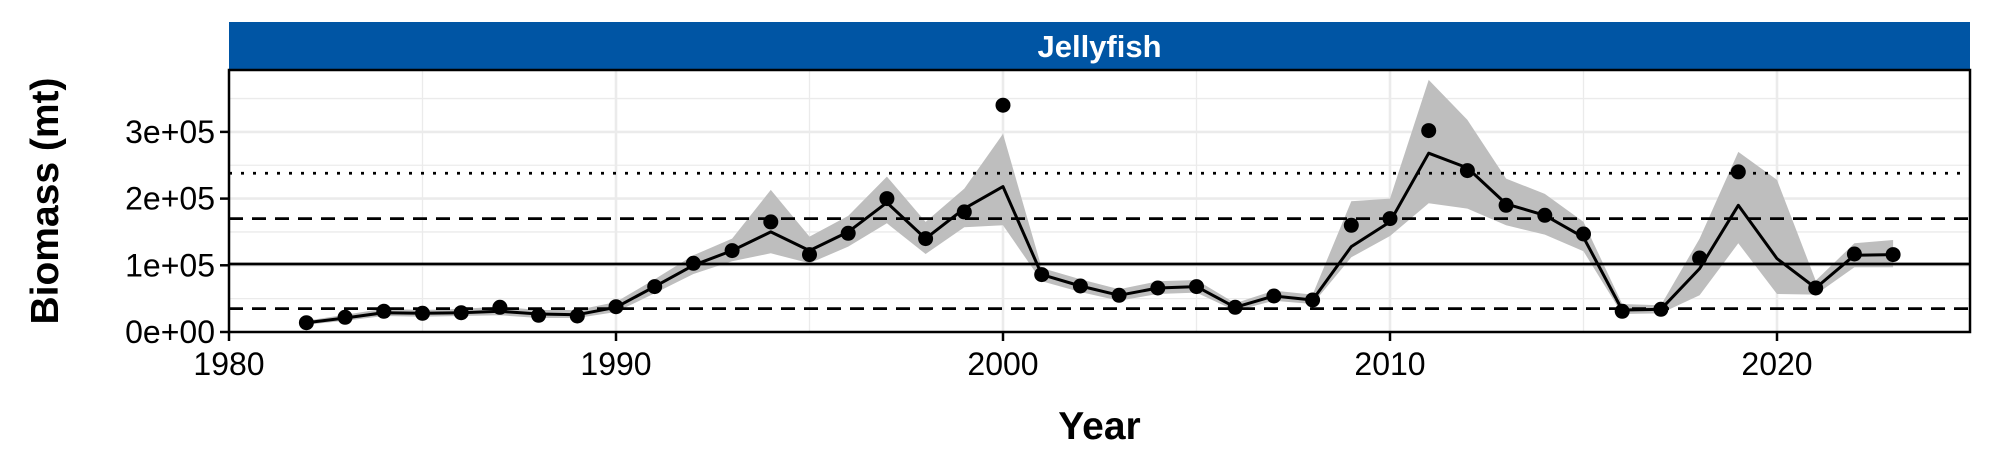 Image resolution: width=1996 pixels, height=472 pixels. I want to click on y-tick-label: 2e+05, so click(170, 199).